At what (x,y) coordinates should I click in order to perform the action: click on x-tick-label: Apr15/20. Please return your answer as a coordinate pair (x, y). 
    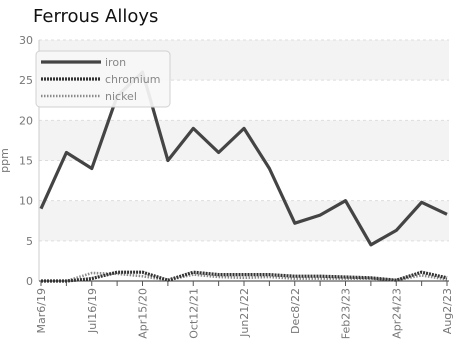
    Looking at the image, I should click on (143, 313).